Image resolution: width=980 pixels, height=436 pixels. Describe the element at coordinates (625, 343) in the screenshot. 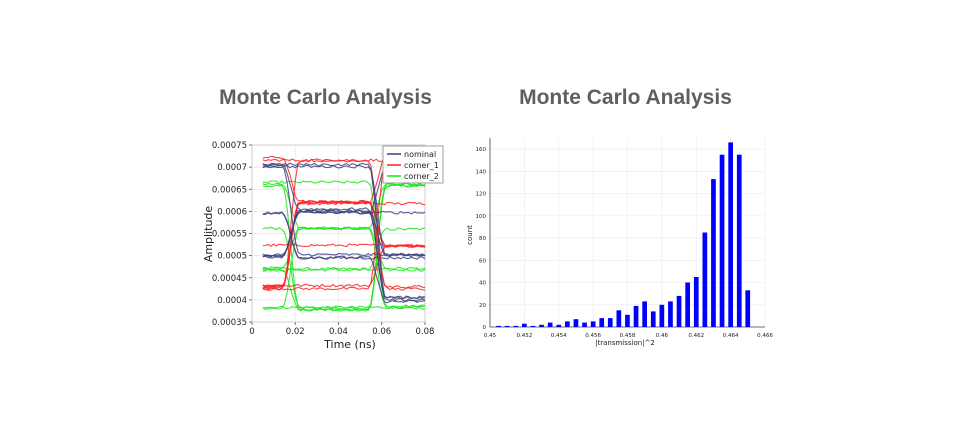

I see `hist-x-axis-label: |transmission|^2` at that location.